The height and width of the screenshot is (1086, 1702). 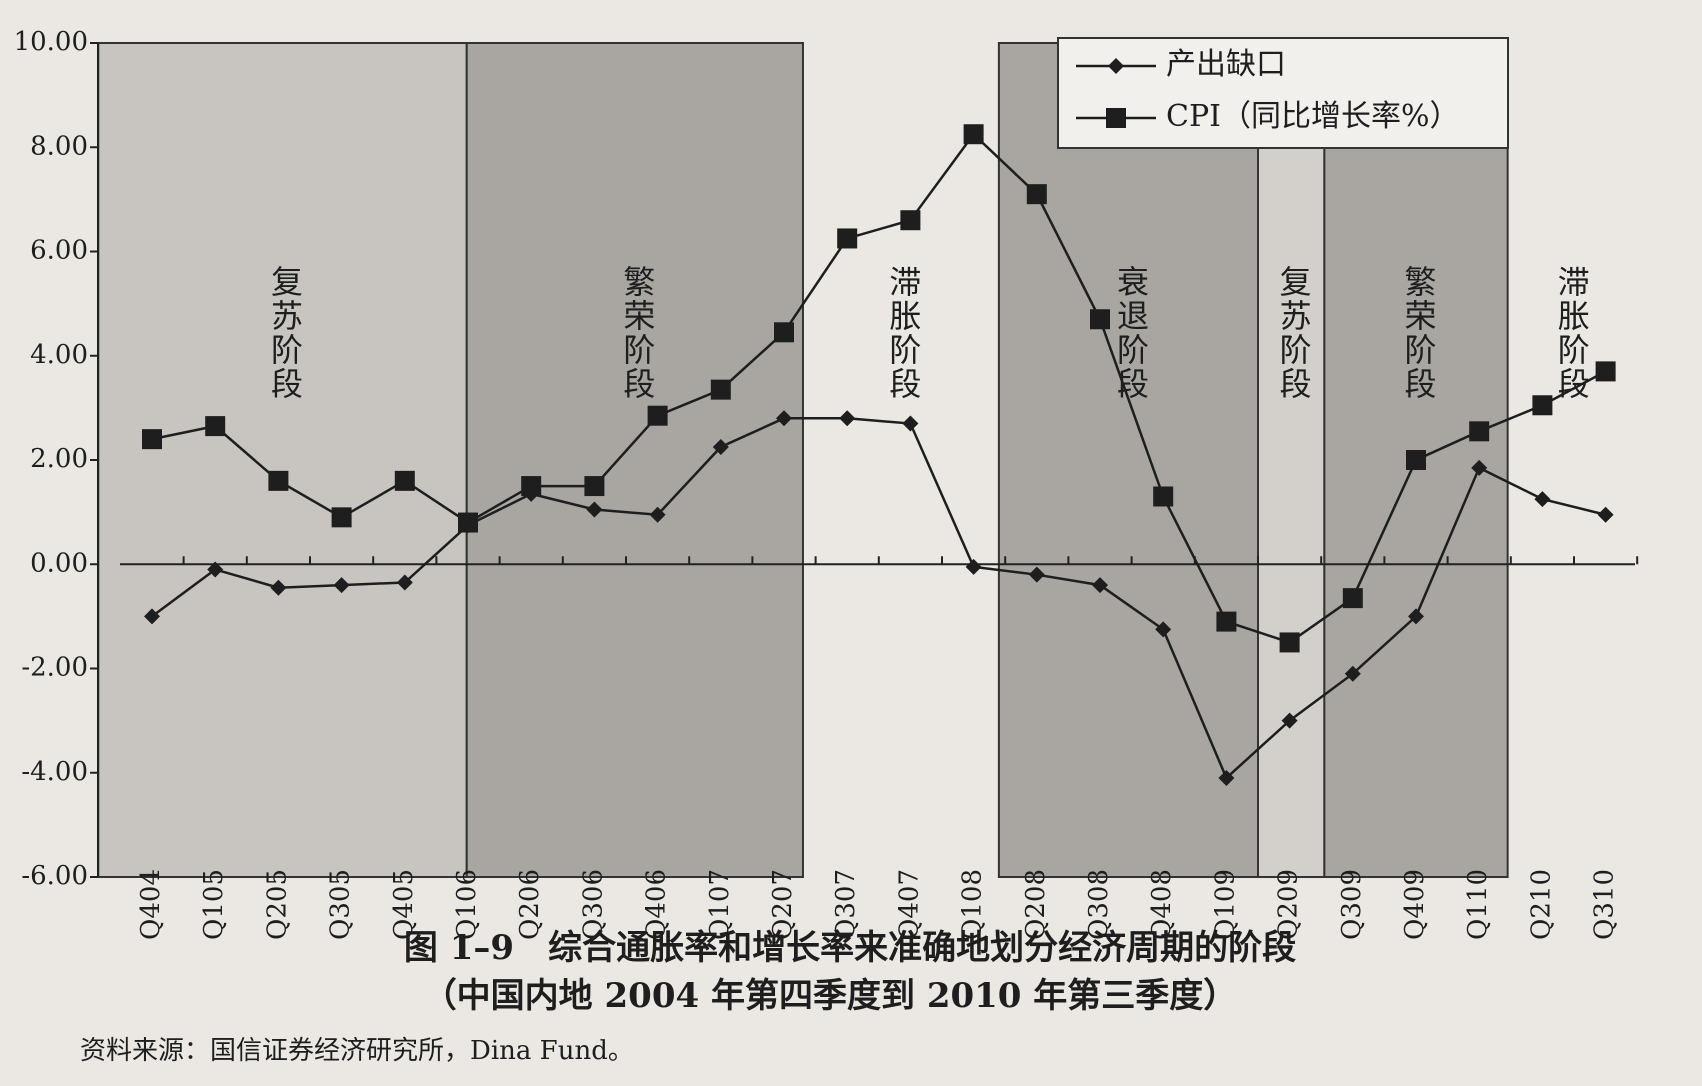 I want to click on x-tick-label: Q206, so click(x=530, y=904).